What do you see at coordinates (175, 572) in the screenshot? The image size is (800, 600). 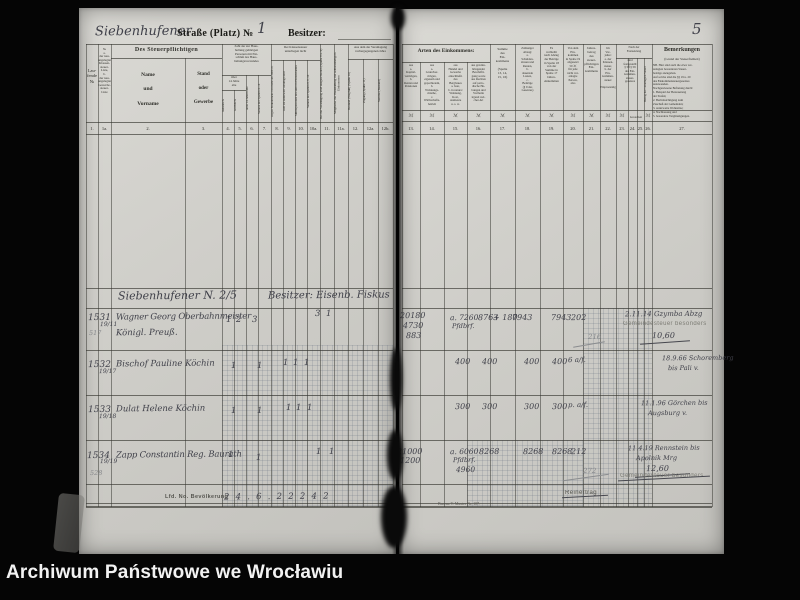 I see `archive-caption: Archiwum Państwowe we Wrocławiu` at bounding box center [175, 572].